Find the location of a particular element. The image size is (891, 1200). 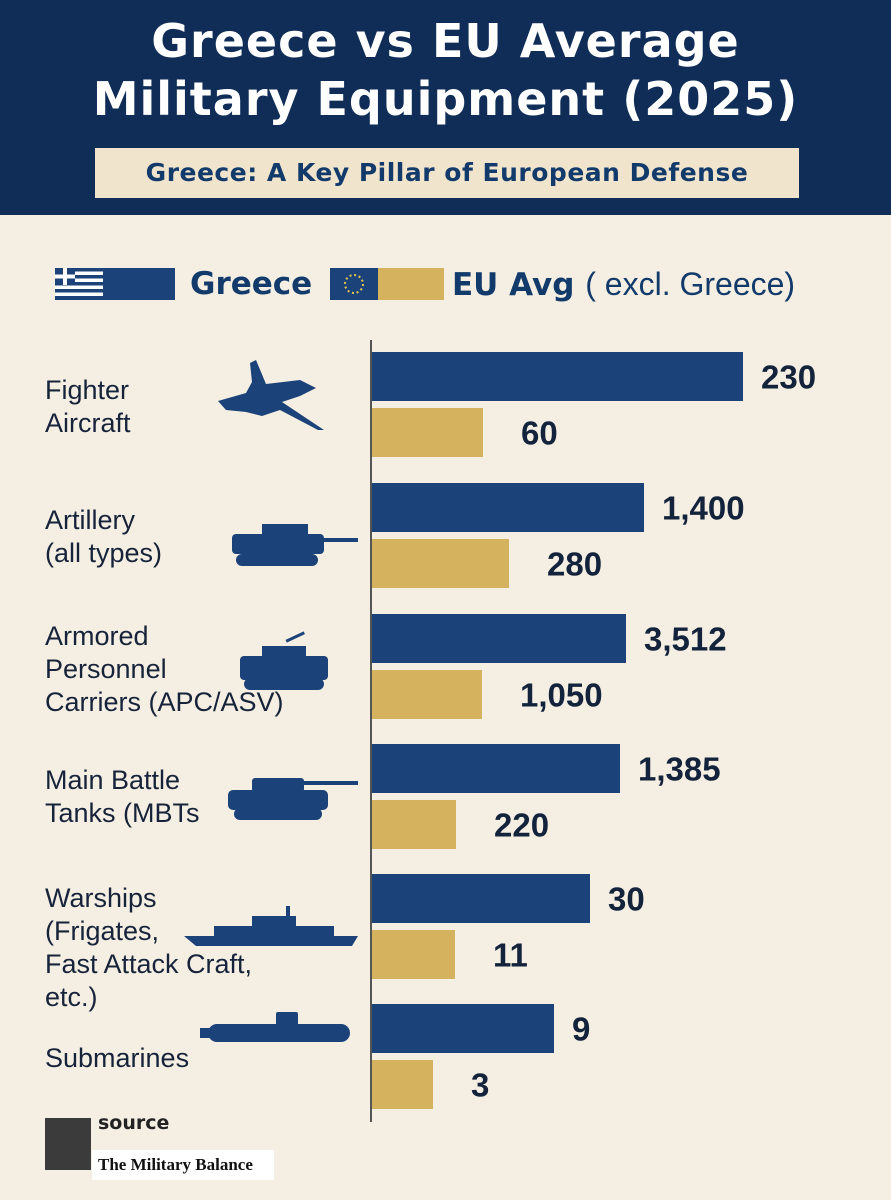

legend-swatch-eu is located at coordinates (411, 284).